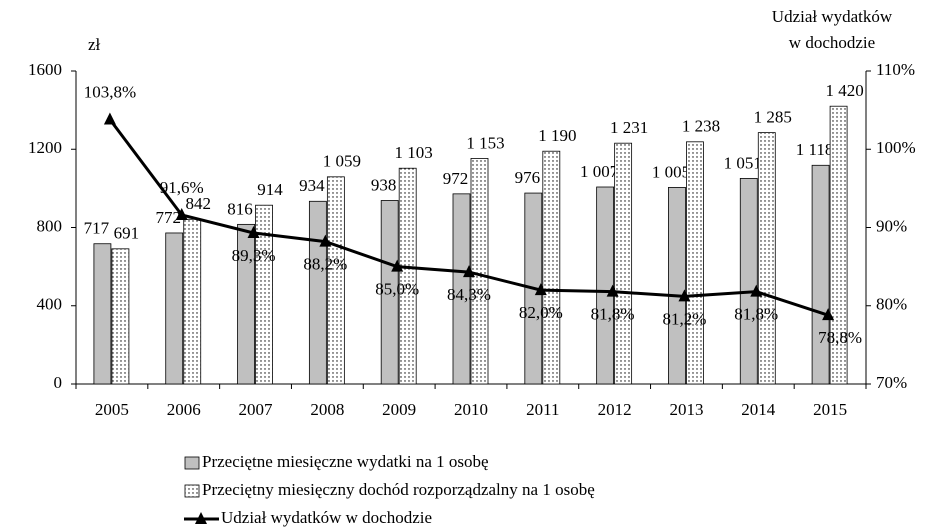 The height and width of the screenshot is (528, 943). I want to click on bar-value-label: 816, so click(240, 208).